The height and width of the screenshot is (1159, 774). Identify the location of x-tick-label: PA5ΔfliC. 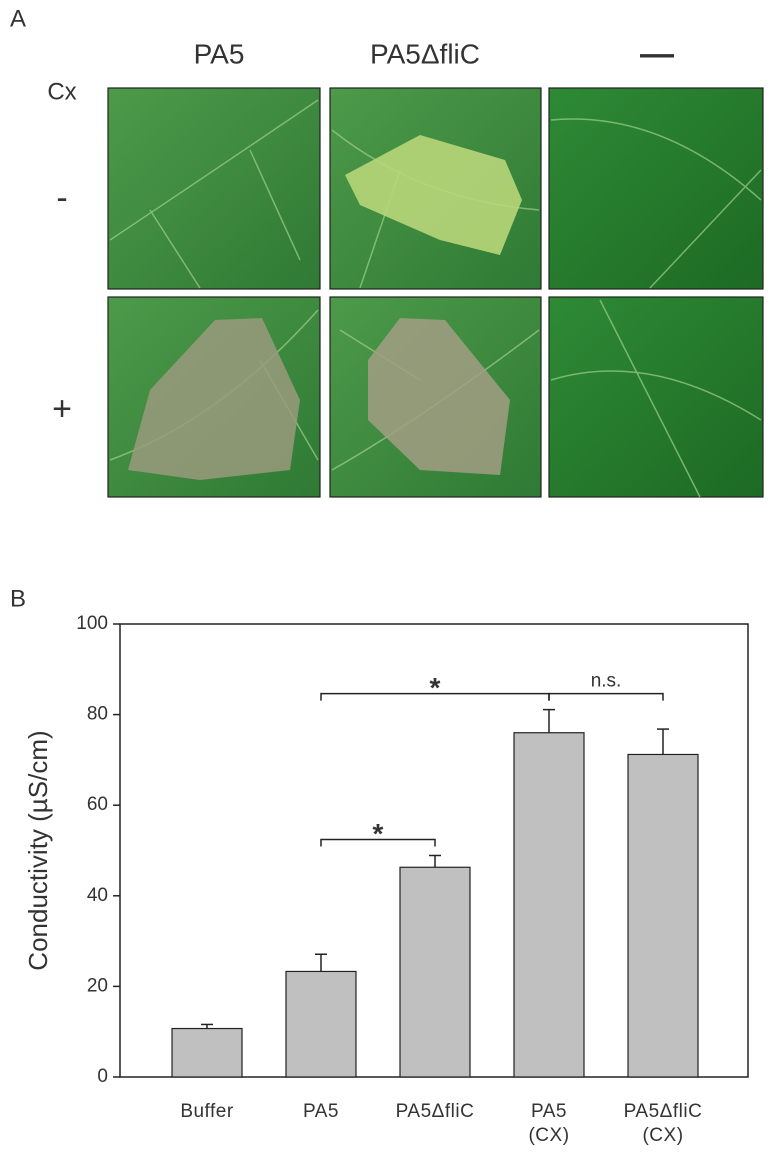
(435, 1111).